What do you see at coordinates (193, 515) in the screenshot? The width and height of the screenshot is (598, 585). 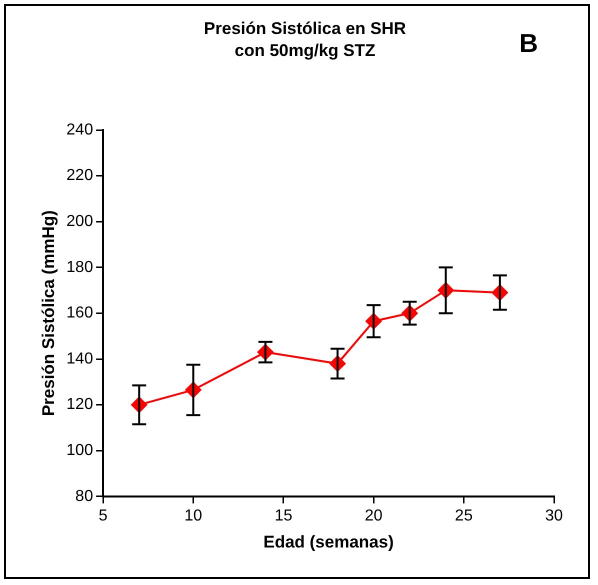 I see `x-tick-label: 10` at bounding box center [193, 515].